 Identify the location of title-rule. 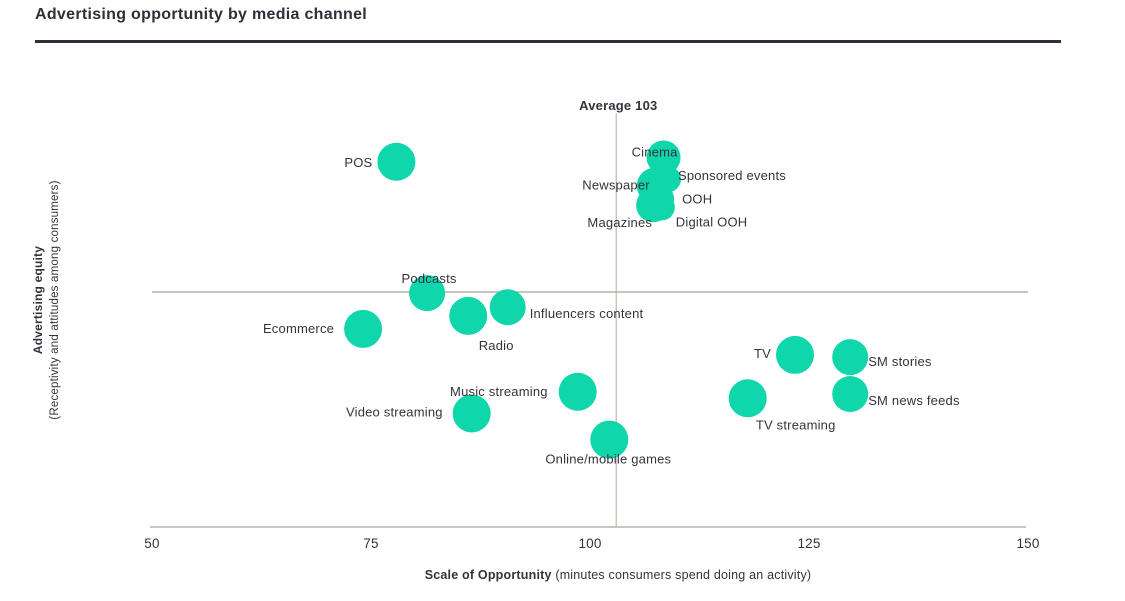
(548, 41).